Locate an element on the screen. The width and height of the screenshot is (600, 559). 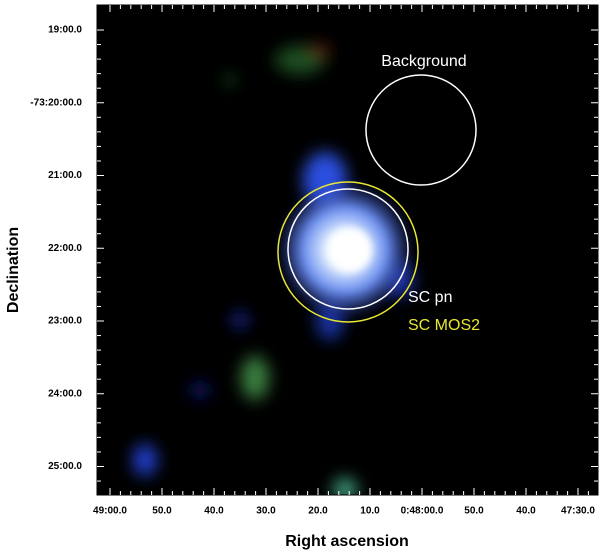
annotation: SC MOS2 is located at coordinates (444, 325).